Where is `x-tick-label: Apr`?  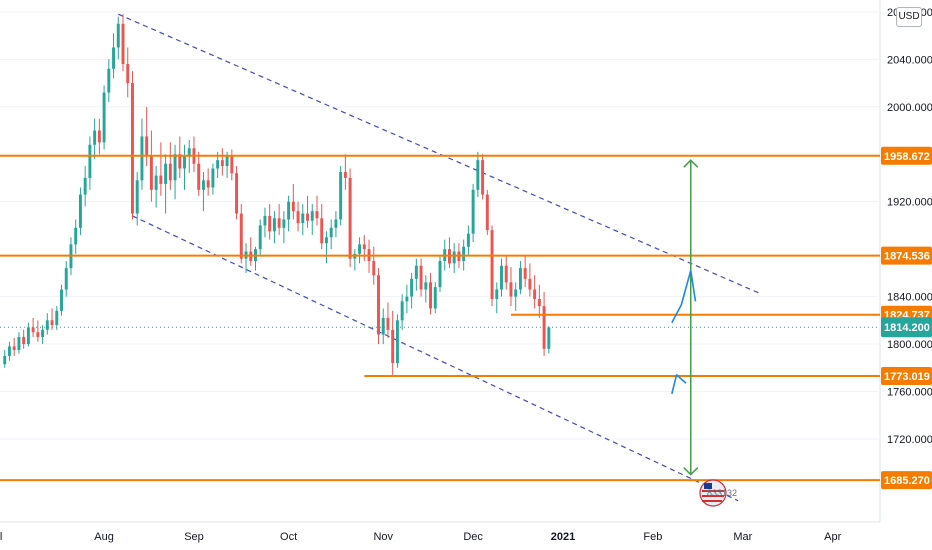 x-tick-label: Apr is located at coordinates (832, 537).